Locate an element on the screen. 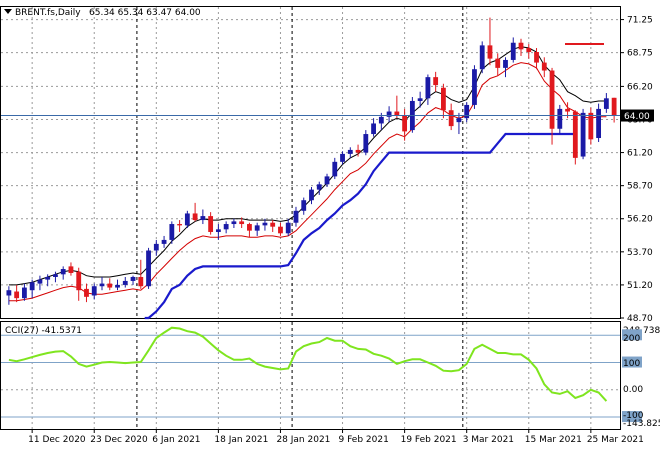  date-tick-label: 11 Dec 2020 is located at coordinates (57, 440).